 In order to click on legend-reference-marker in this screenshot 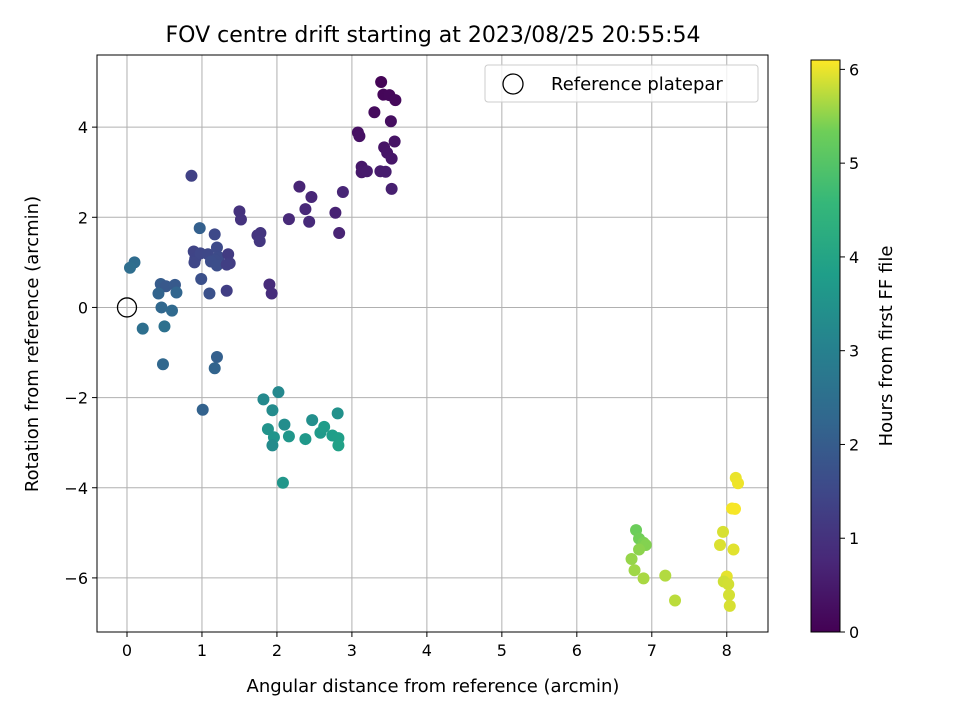, I will do `click(513, 84)`.